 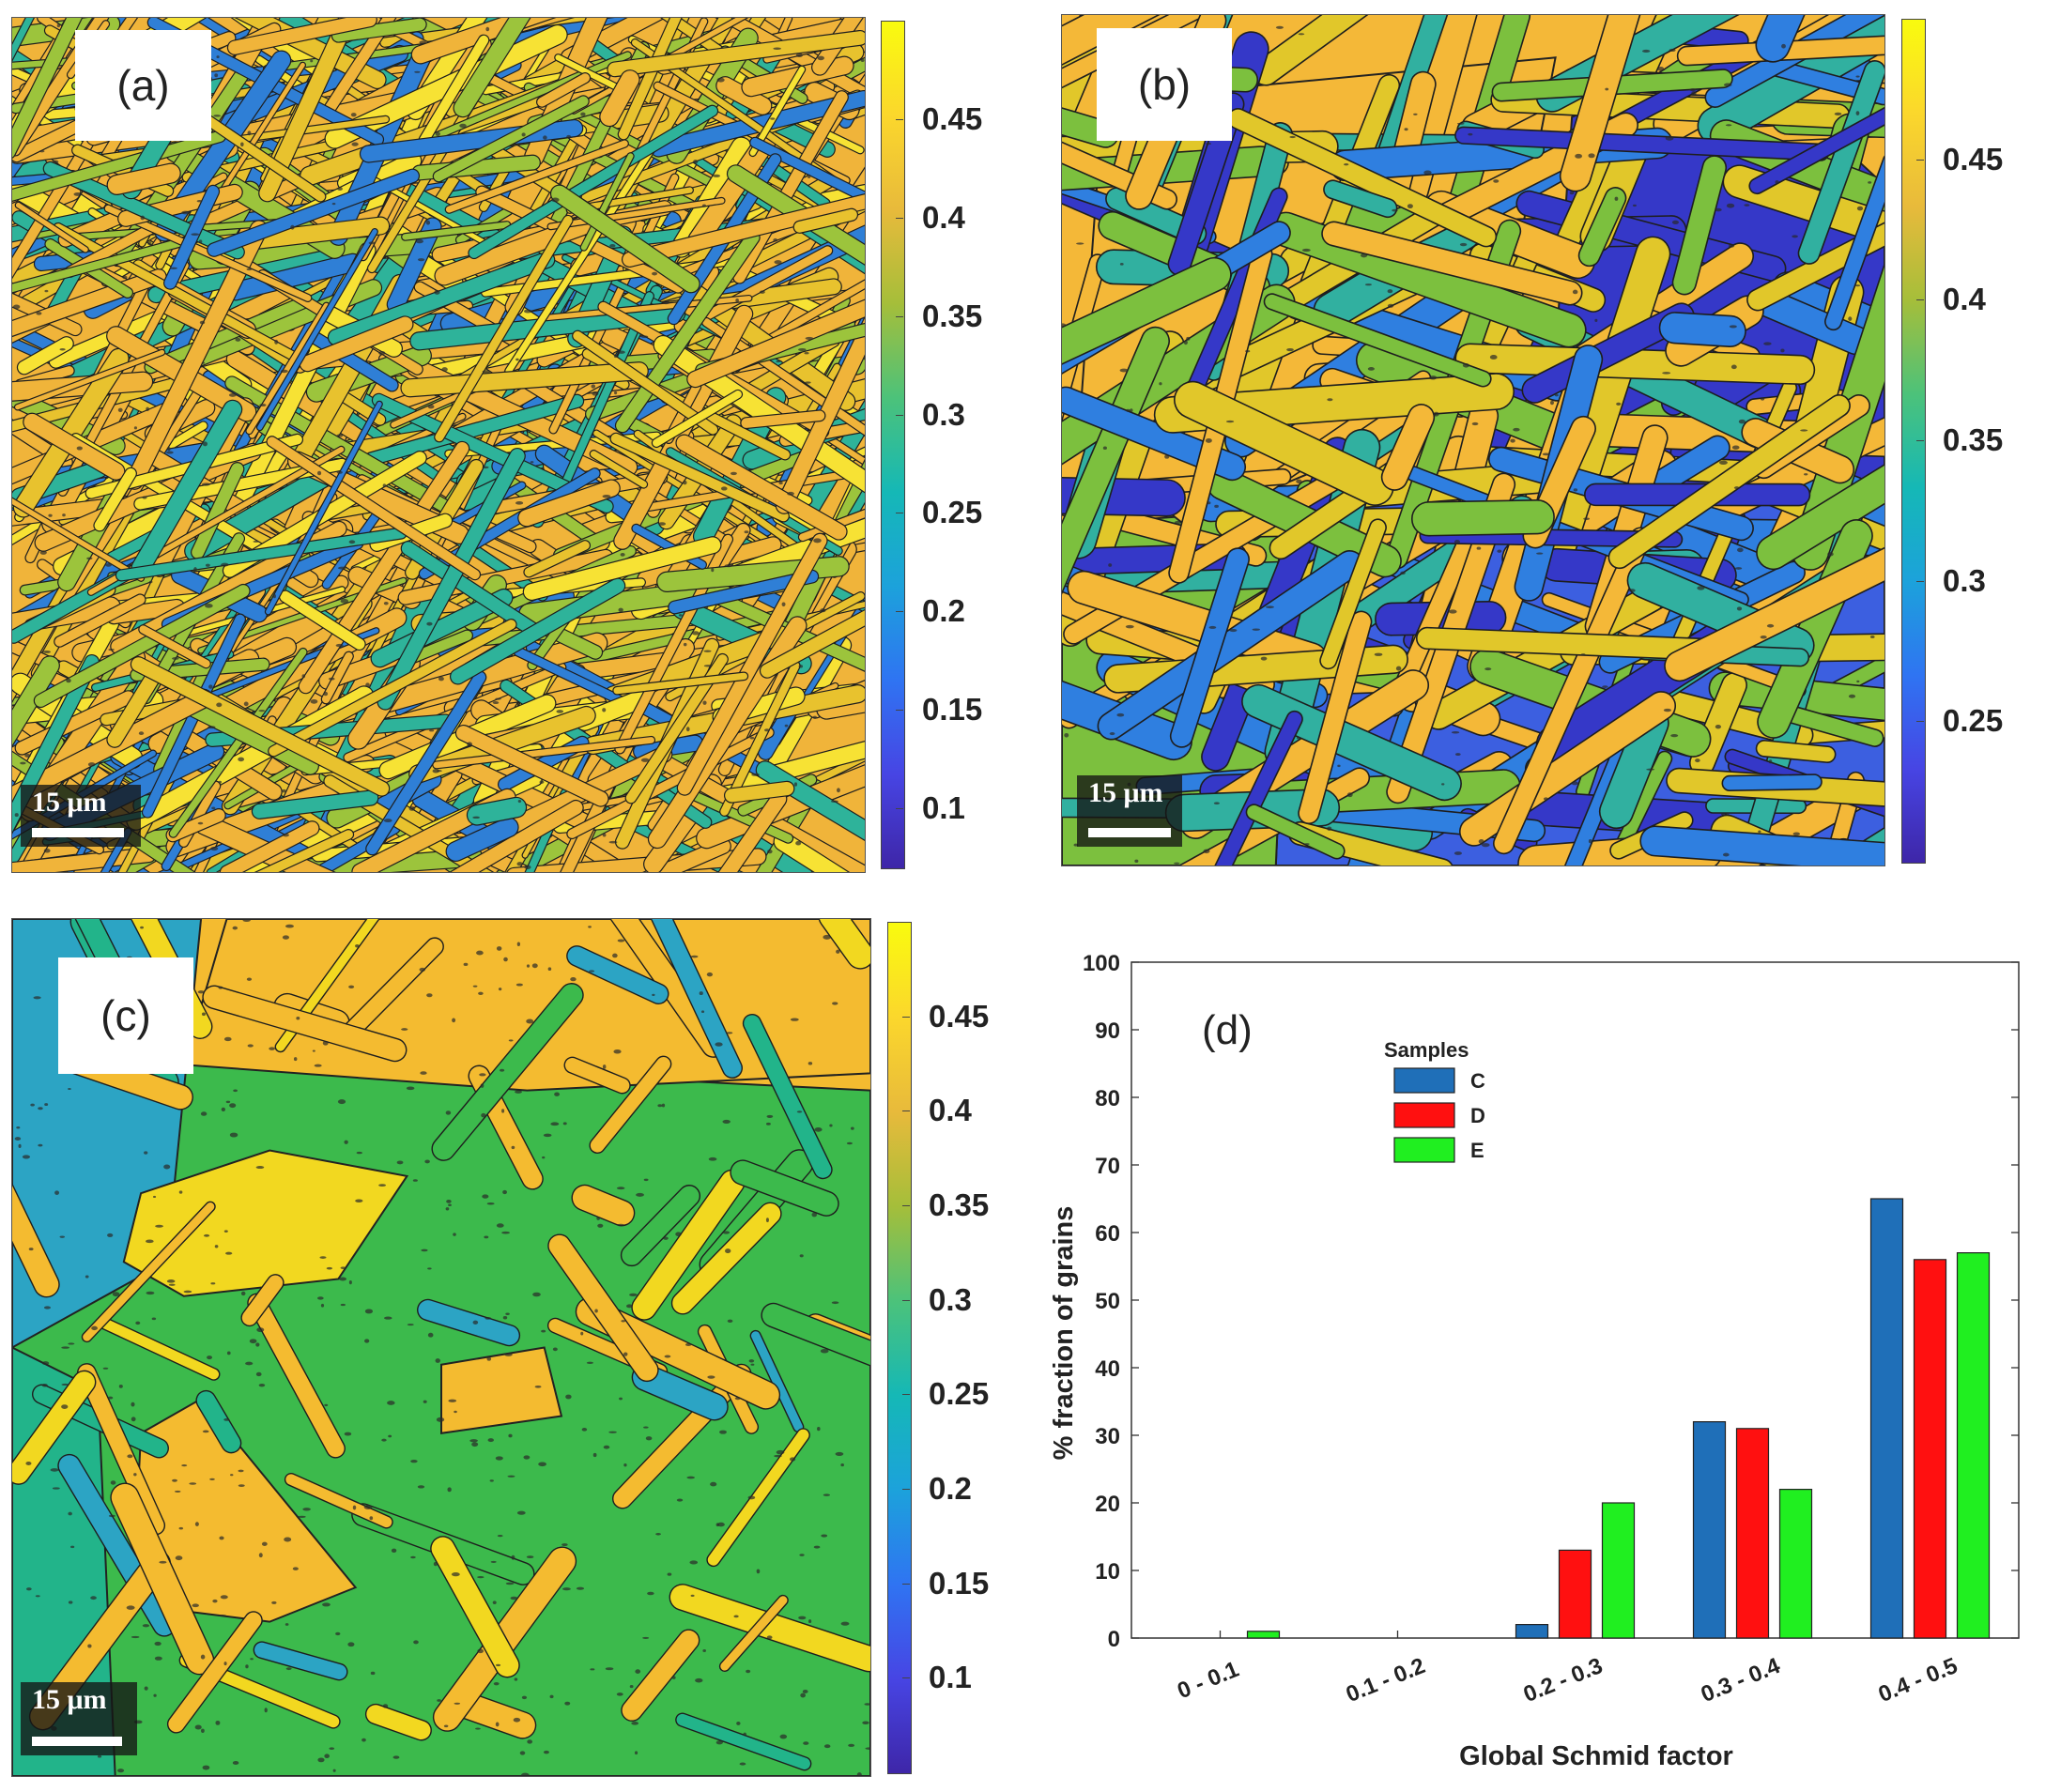 I want to click on scale-bar-a: 15 μm, so click(x=81, y=816).